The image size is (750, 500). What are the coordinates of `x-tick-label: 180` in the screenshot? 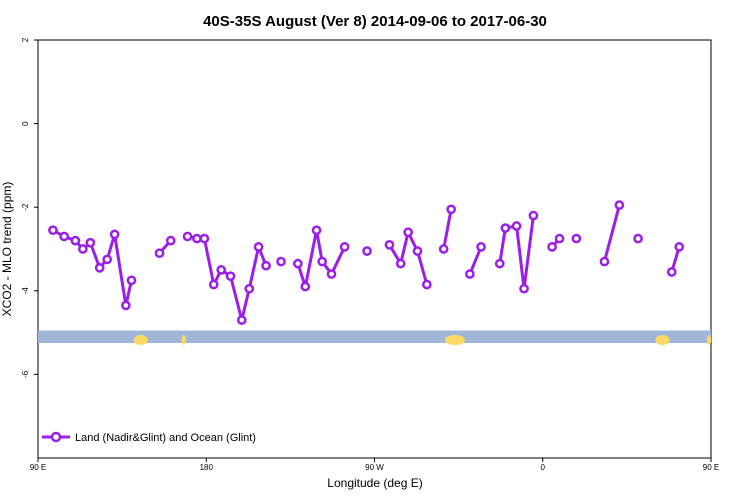 It's located at (207, 467).